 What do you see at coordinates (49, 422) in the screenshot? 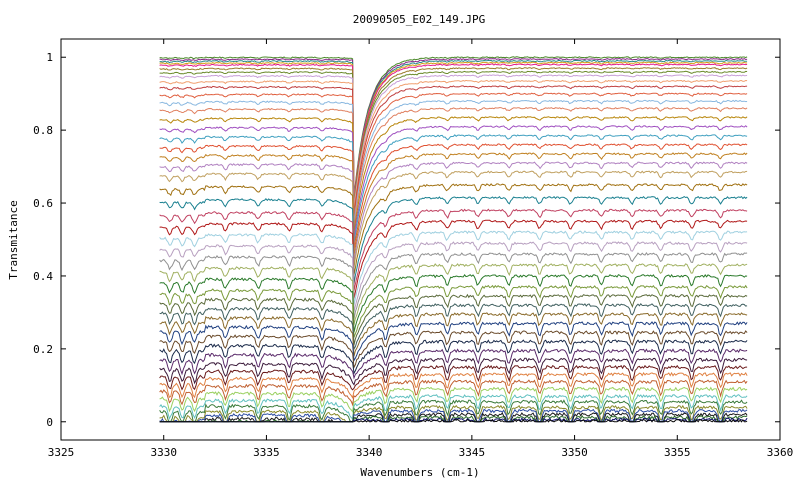
I see `y-tick-label: 0` at bounding box center [49, 422].